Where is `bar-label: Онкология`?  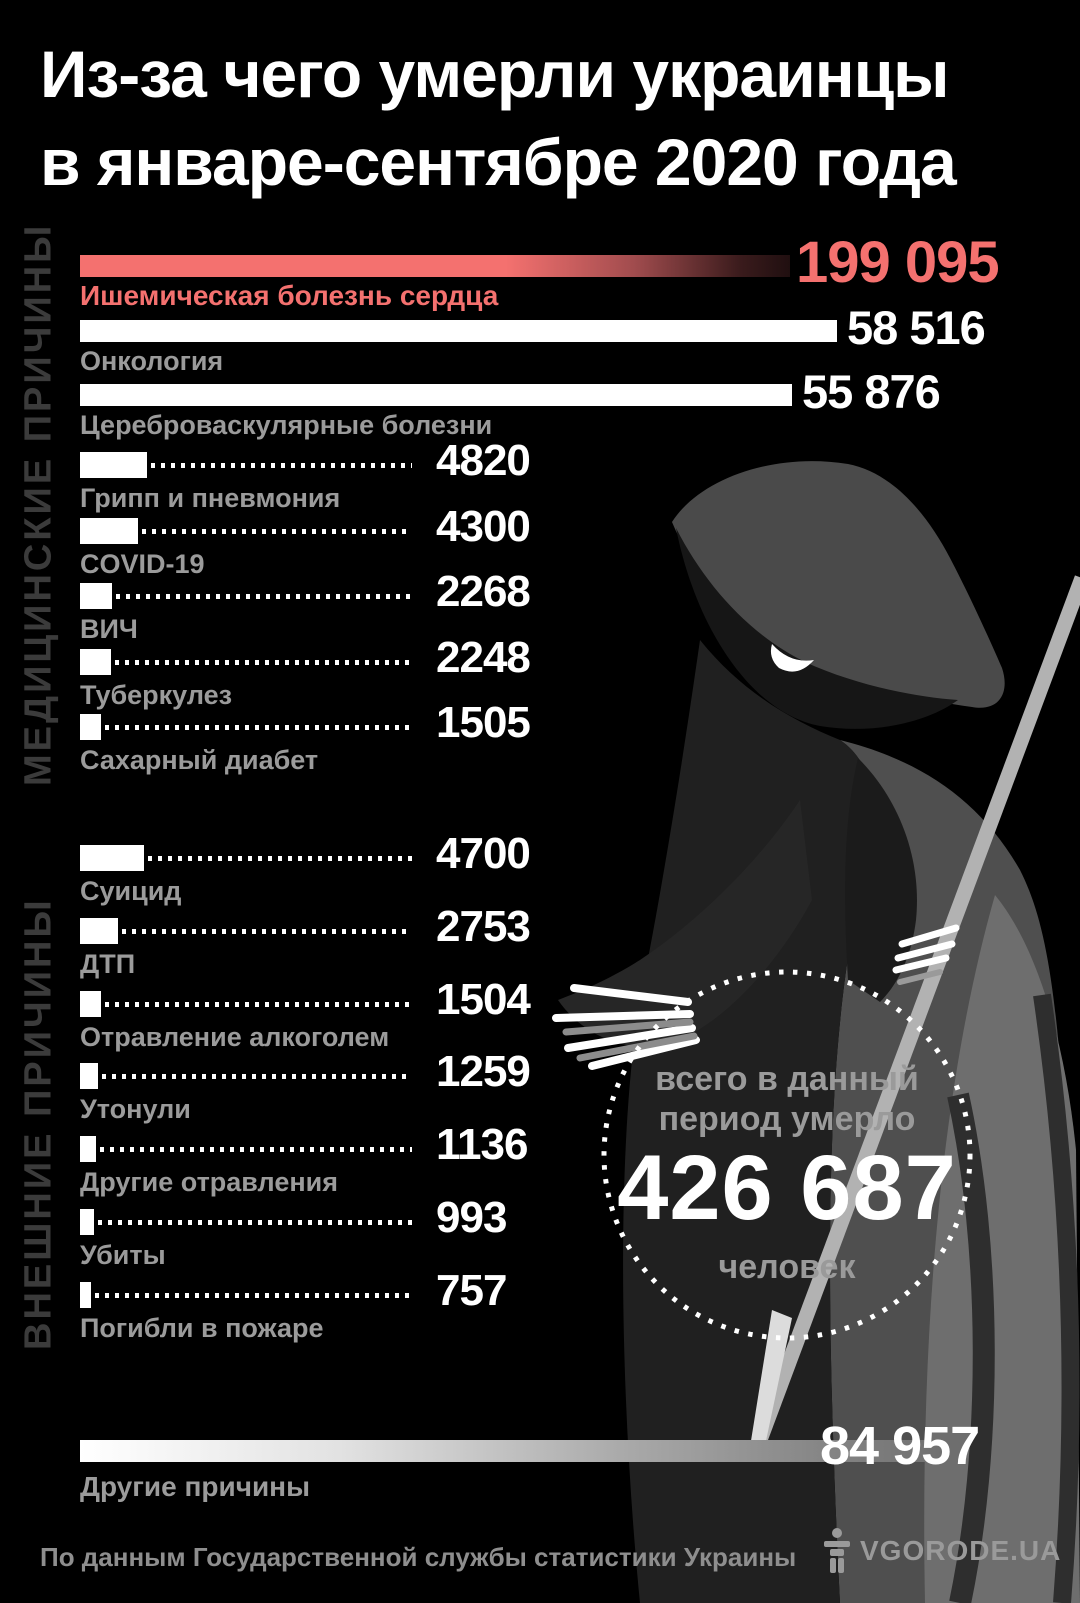 bar-label: Онкология is located at coordinates (152, 361).